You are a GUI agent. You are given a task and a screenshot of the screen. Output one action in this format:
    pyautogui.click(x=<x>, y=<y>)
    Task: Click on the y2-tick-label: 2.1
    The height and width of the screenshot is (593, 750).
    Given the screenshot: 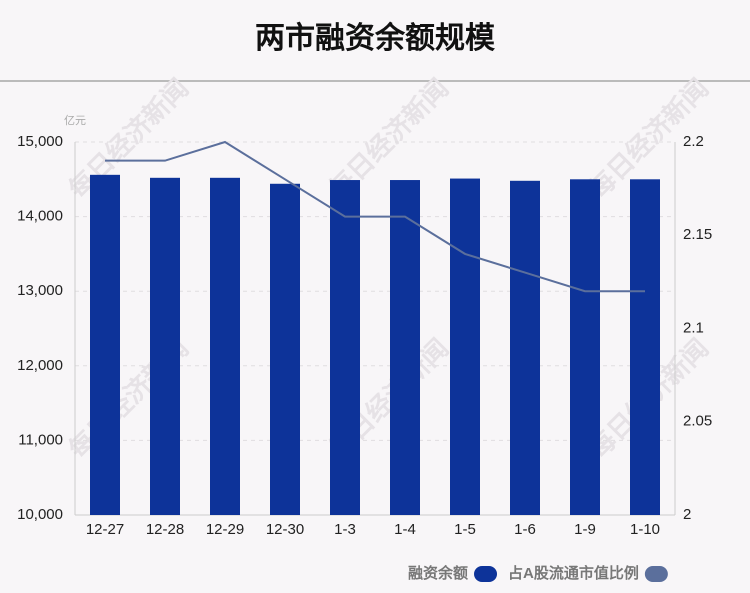 What is the action you would take?
    pyautogui.click(x=693, y=327)
    